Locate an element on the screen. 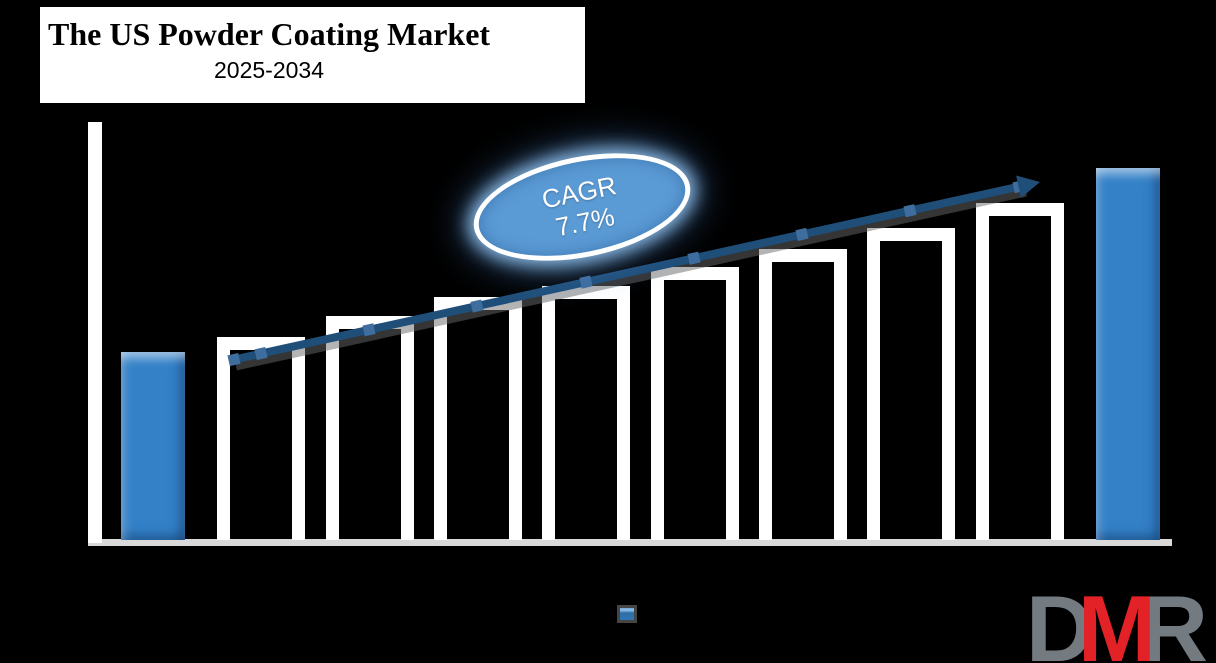 The width and height of the screenshot is (1216, 663). bar-2027 is located at coordinates (370, 428).